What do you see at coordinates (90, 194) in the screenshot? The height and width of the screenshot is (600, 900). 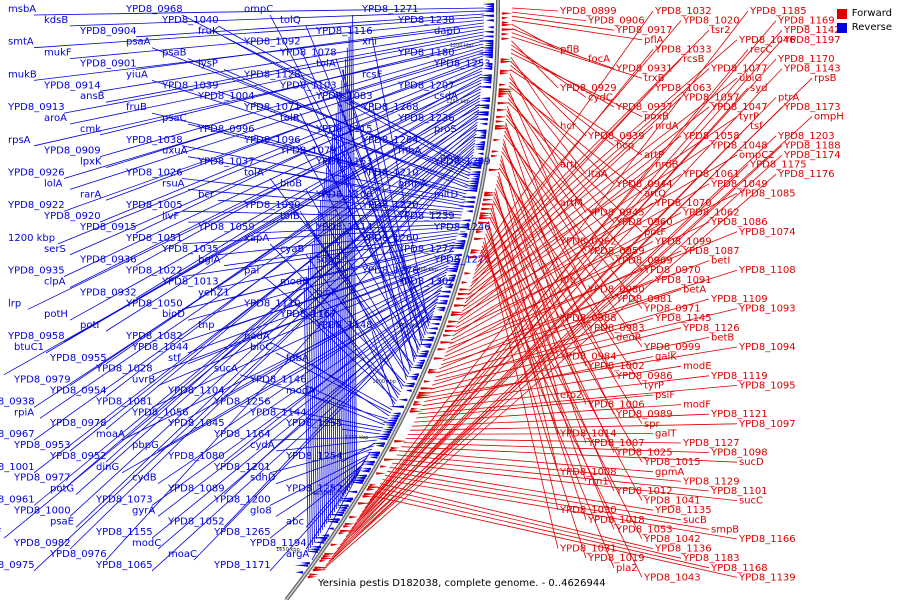 I see `reverse-gene-label: rarA` at bounding box center [90, 194].